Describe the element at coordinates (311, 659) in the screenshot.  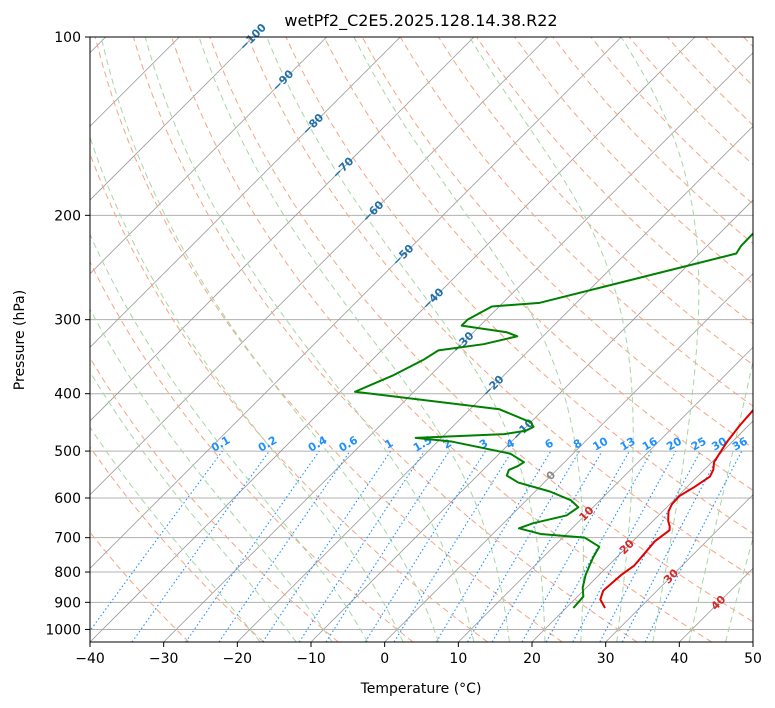
I see `x-tick-label: −10` at that location.